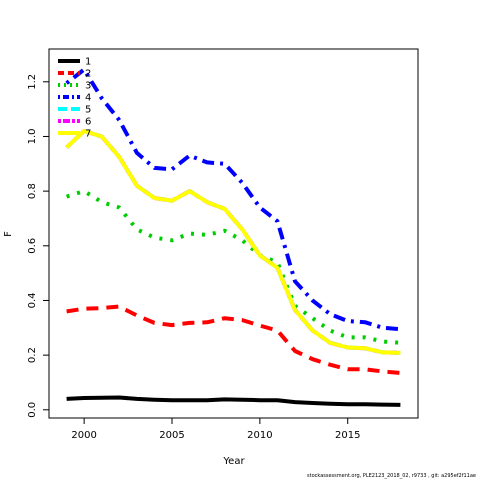  I want to click on x-axis-label: Year, so click(233, 461).